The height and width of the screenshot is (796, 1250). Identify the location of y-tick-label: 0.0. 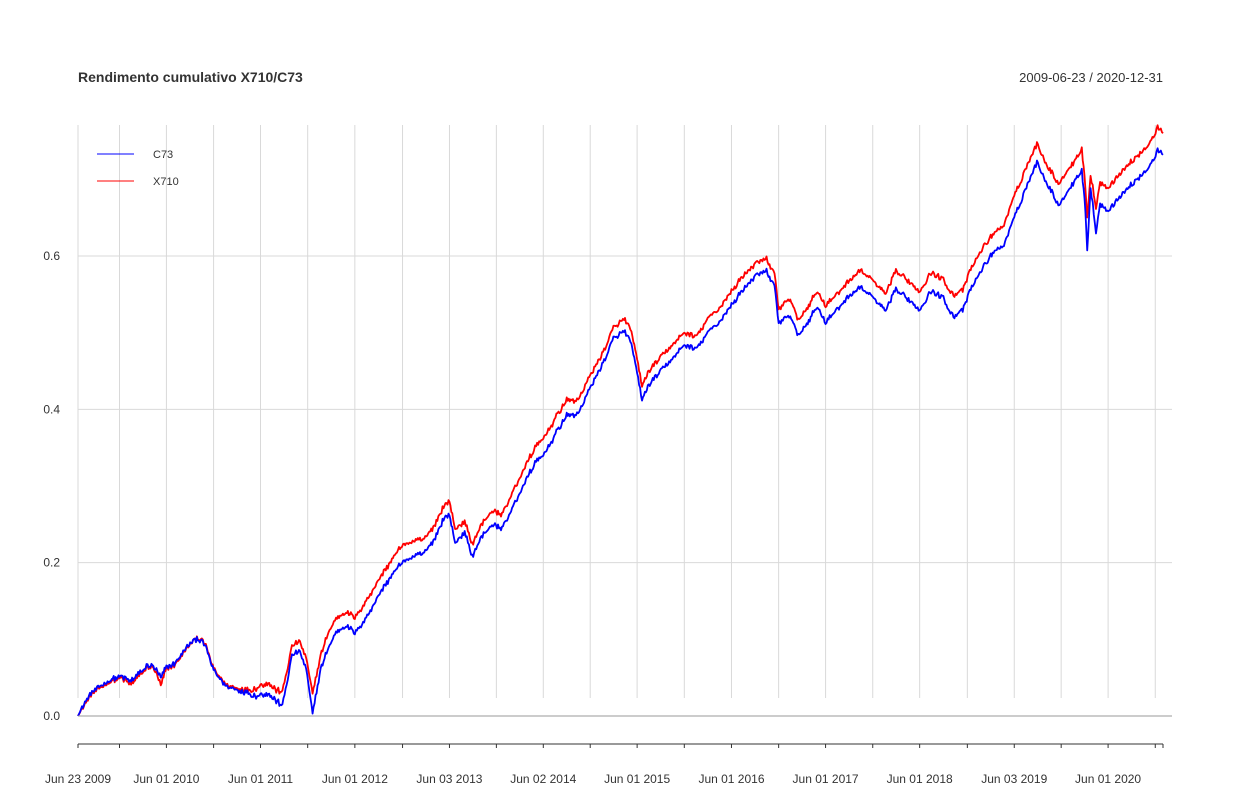
(51, 716).